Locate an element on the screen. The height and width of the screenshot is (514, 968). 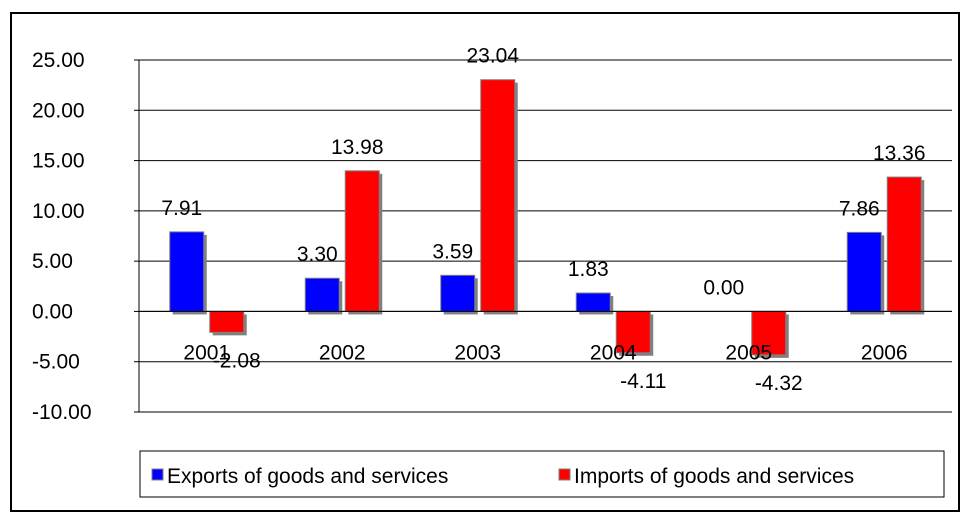
y-tick-label: 0.00 is located at coordinates (52, 311).